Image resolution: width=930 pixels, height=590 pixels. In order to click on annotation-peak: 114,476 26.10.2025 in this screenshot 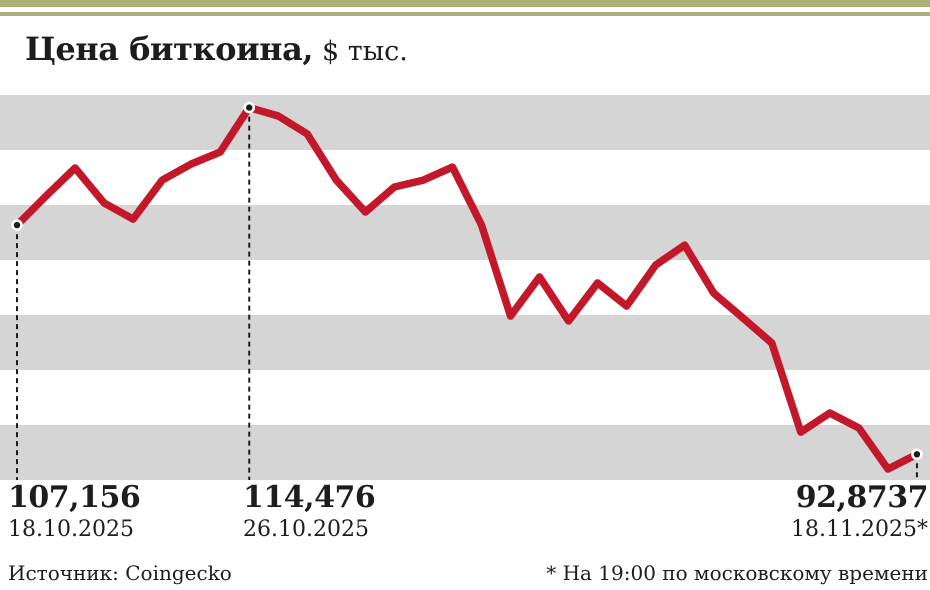, I will do `click(309, 511)`.